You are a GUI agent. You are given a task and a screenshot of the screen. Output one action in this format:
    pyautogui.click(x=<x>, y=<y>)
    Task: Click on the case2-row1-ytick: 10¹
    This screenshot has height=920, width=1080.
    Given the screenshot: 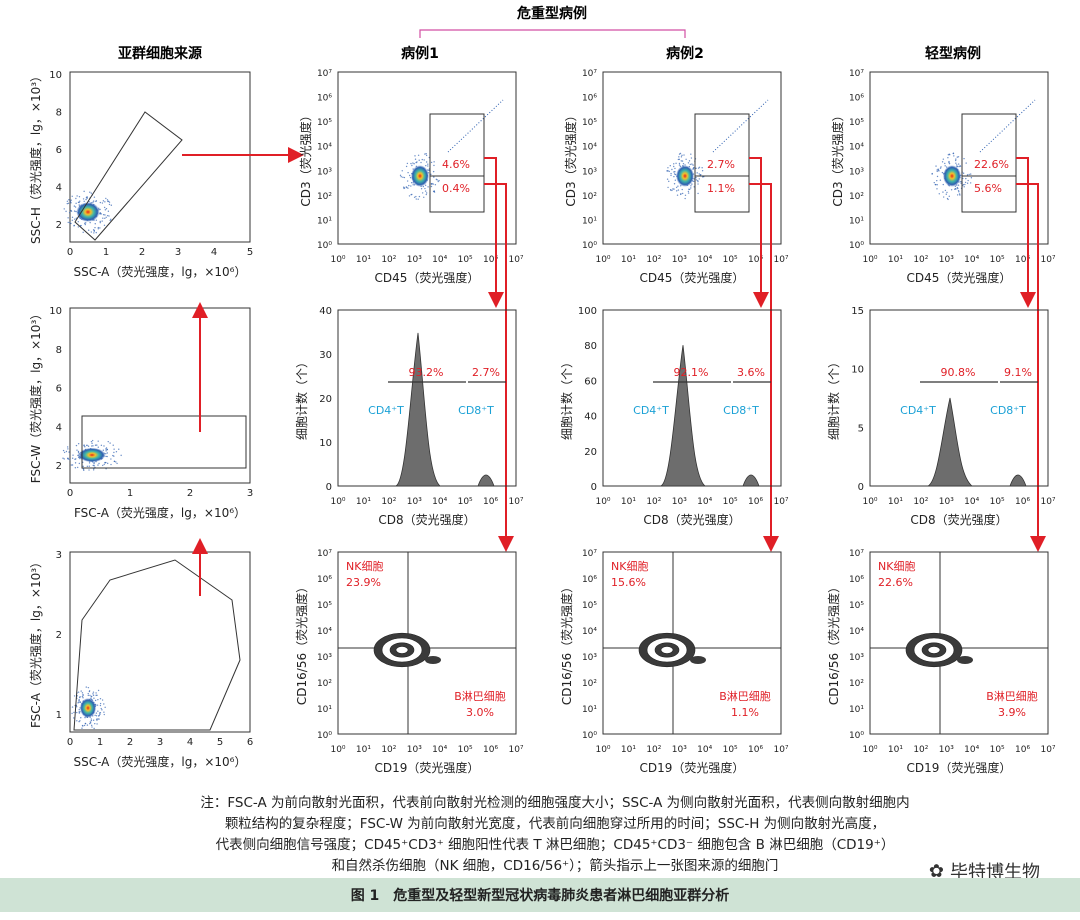 What is the action you would take?
    pyautogui.click(x=589, y=221)
    